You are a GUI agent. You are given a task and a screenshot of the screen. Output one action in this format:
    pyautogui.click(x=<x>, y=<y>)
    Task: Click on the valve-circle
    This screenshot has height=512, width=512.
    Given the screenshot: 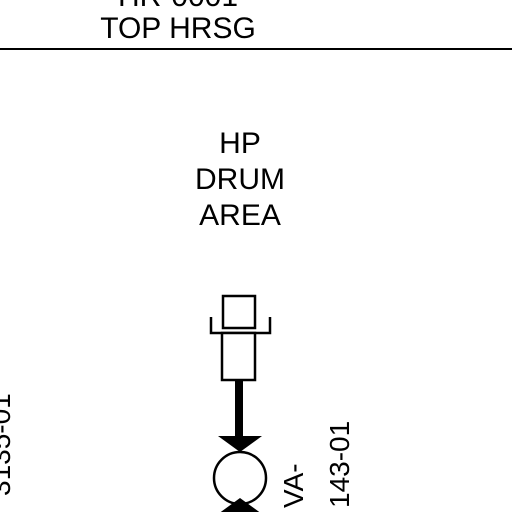 What is the action you would take?
    pyautogui.click(x=240, y=478)
    